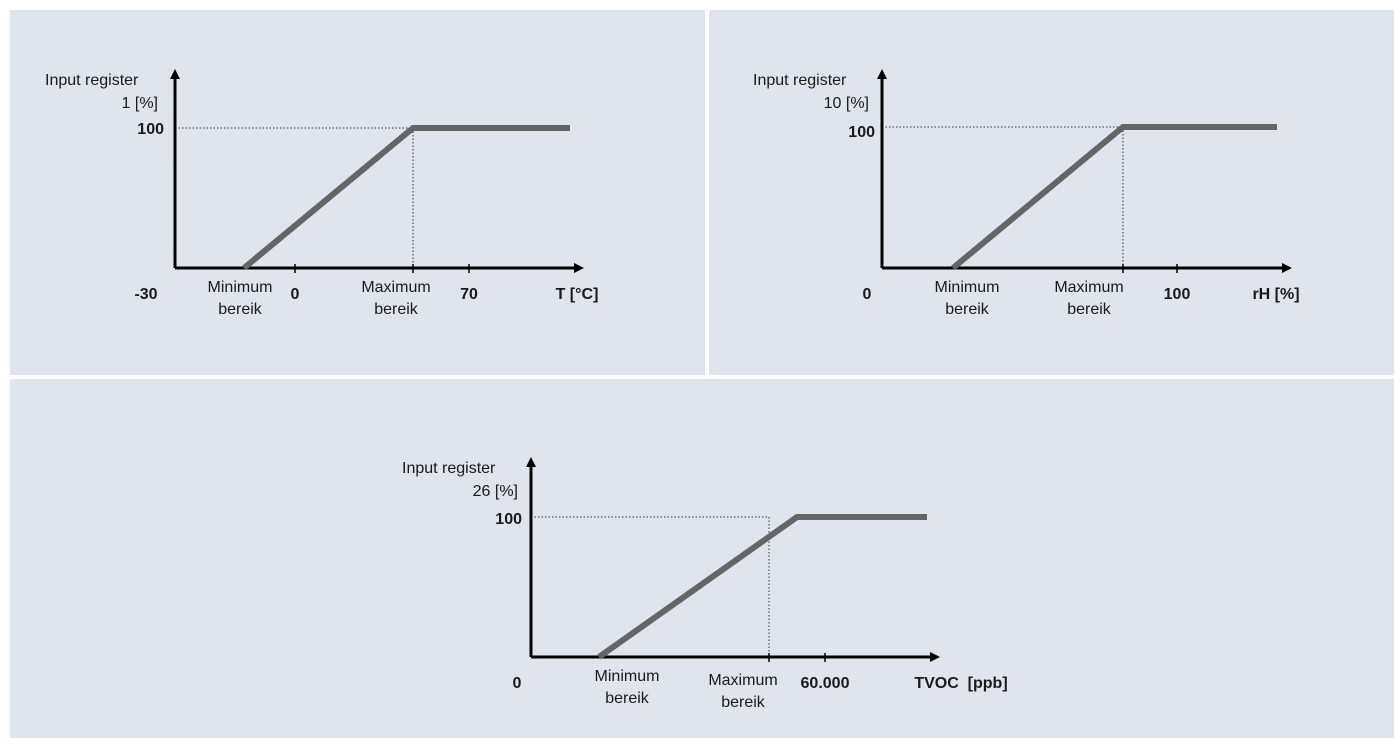 Image resolution: width=1394 pixels, height=738 pixels. I want to click on x-zero-label: 0, so click(295, 294).